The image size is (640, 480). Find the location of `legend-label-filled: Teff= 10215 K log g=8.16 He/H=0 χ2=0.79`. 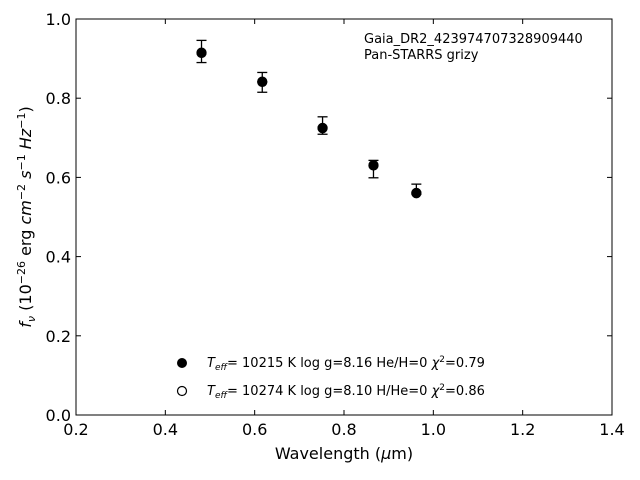

legend-label-filled: Teff= 10215 K log g=8.16 He/H=0 χ2=0.79 is located at coordinates (346, 364).